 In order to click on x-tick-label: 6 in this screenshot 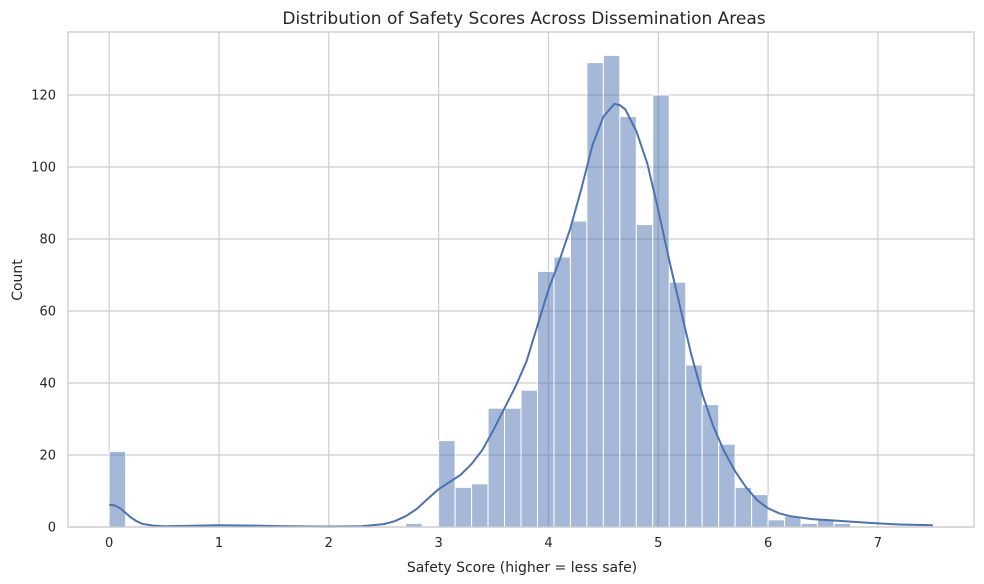, I will do `click(768, 543)`.